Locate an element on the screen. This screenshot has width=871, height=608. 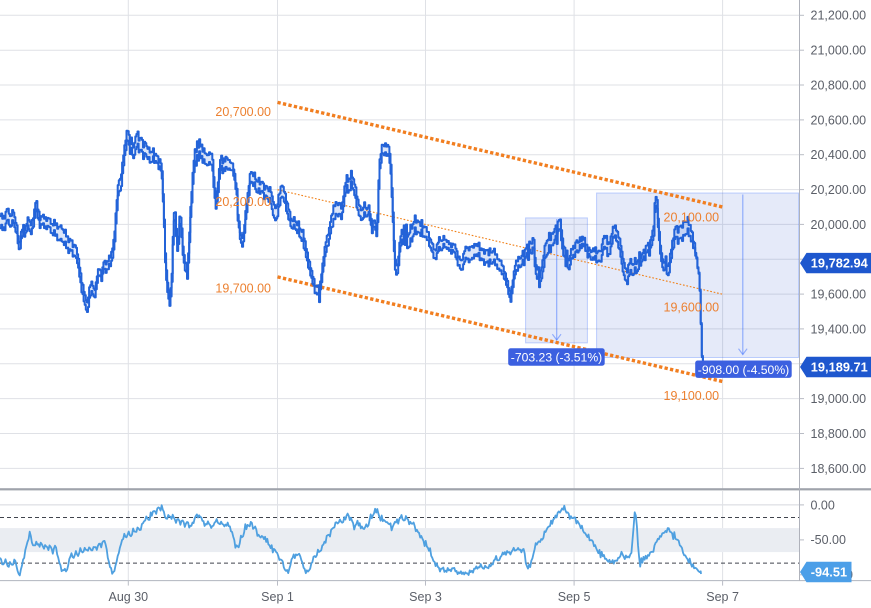
svg-text: Sep 5 is located at coordinates (574, 597).